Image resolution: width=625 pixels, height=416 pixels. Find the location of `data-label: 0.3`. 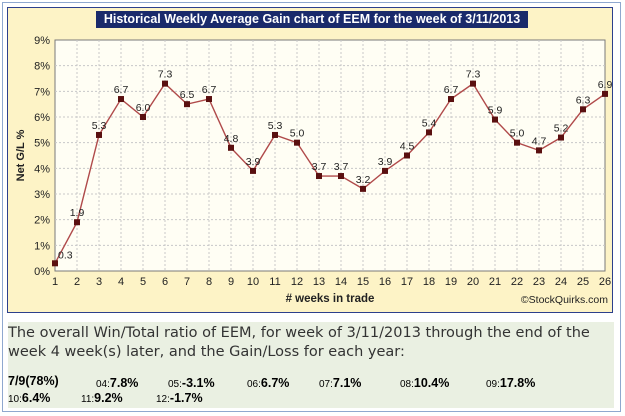

data-label: 0.3 is located at coordinates (65, 255).